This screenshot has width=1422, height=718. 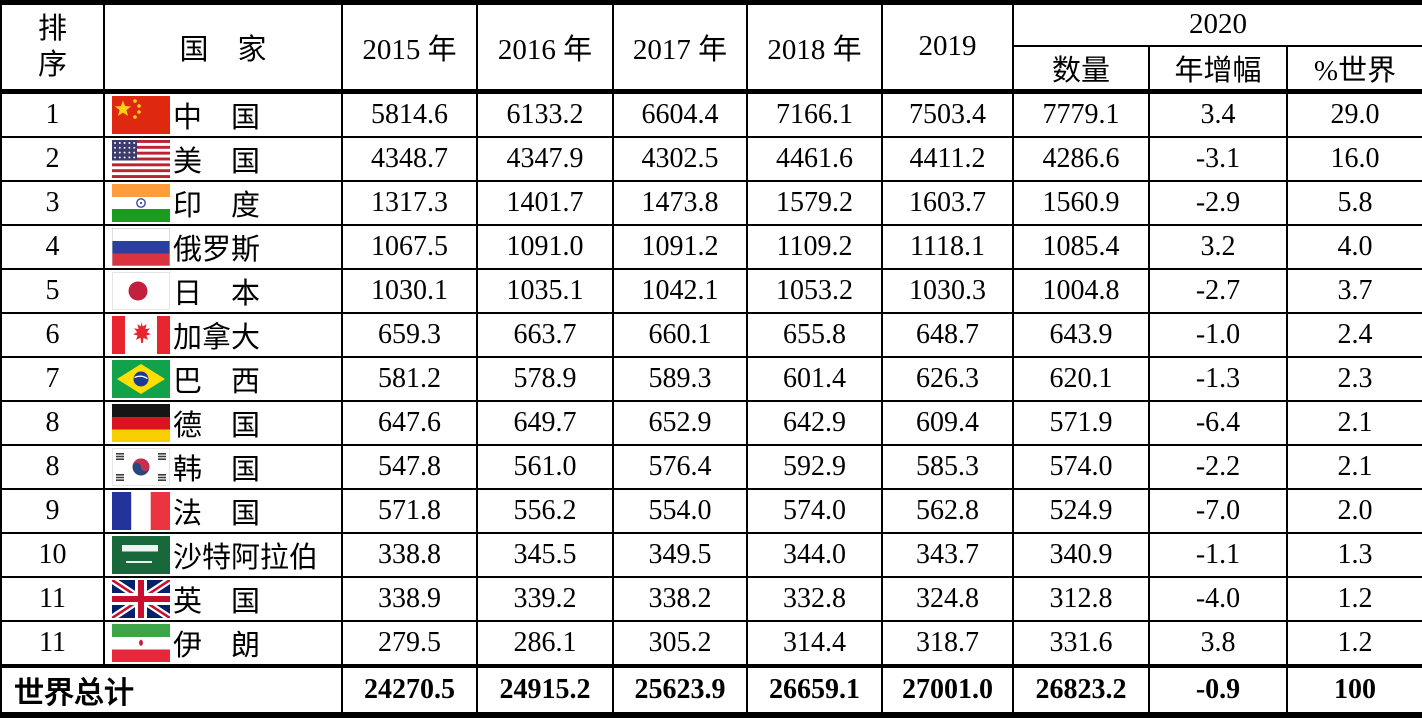 I want to click on y2016-cell: 6133.2, so click(x=545, y=114).